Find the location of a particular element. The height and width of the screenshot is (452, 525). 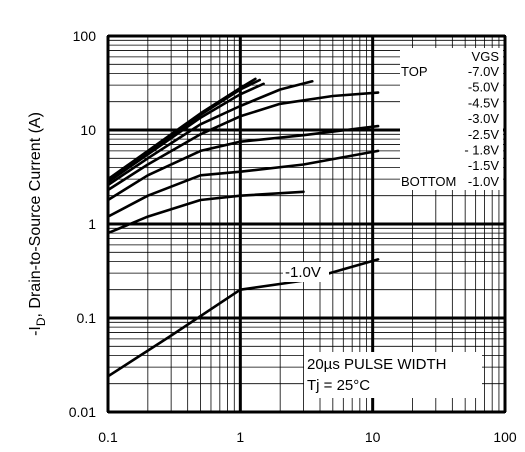

legend-entry: -1.0V is located at coordinates (483, 181).